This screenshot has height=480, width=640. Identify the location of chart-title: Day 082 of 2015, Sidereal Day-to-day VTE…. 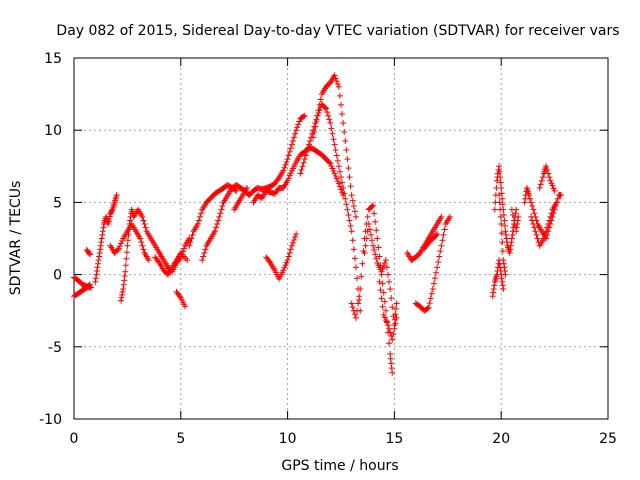
(337, 31).